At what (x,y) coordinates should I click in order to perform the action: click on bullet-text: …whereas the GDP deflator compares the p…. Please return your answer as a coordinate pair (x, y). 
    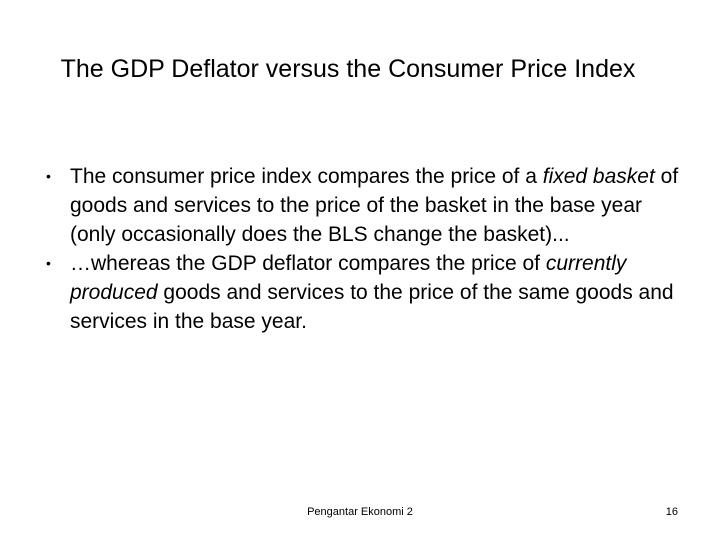
    Looking at the image, I should click on (308, 263).